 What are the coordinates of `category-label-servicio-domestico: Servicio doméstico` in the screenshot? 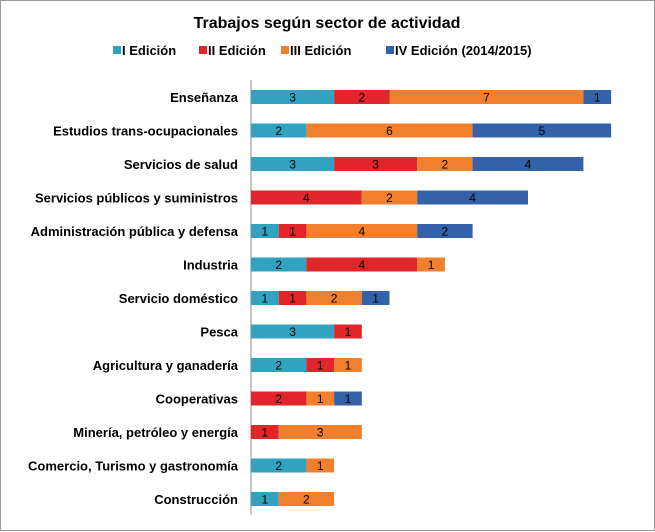 It's located at (178, 298).